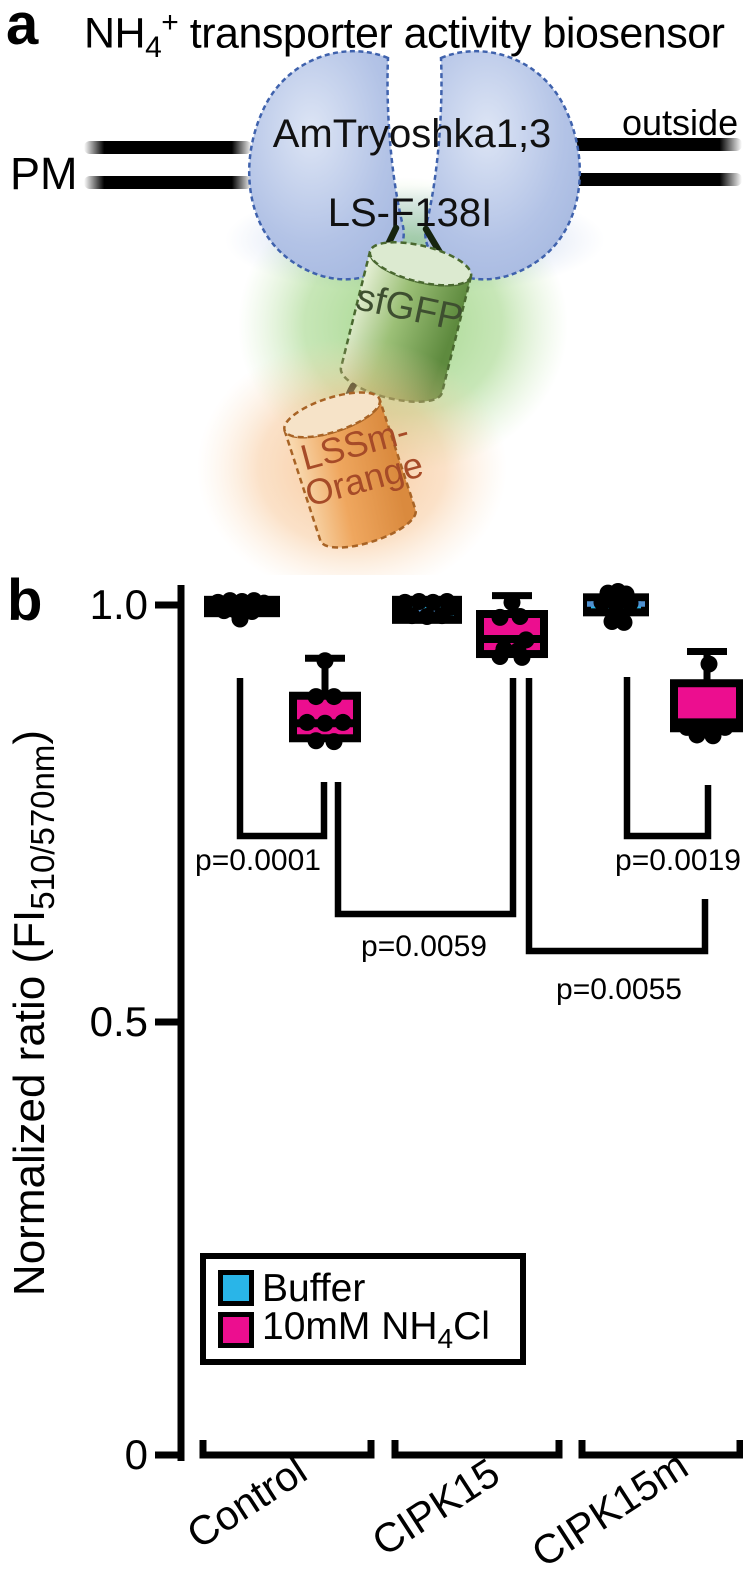 This screenshot has height=1571, width=743. Describe the element at coordinates (44, 173) in the screenshot. I see `pm-label: PM` at that location.